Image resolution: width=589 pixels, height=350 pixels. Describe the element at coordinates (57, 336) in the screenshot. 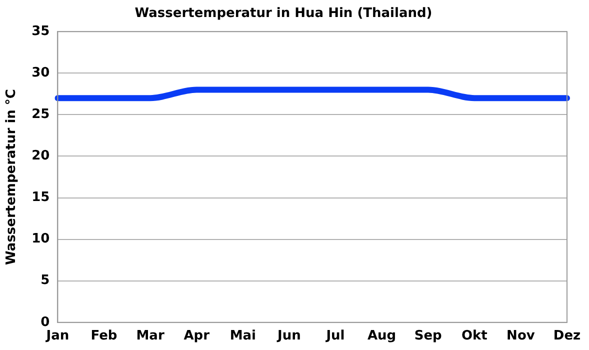

I see `x-tick-label: Jan` at that location.